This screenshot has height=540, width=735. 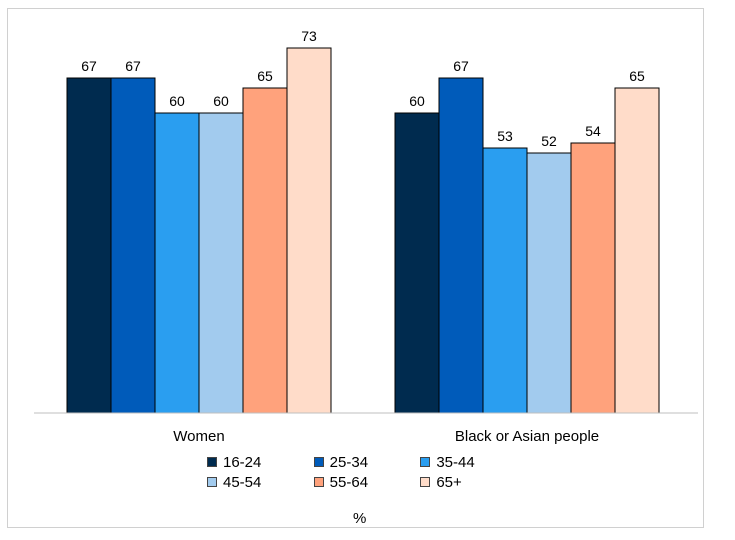 What do you see at coordinates (386, 436) in the screenshot?
I see `category-labels-layer: Women Black or Asian people` at bounding box center [386, 436].